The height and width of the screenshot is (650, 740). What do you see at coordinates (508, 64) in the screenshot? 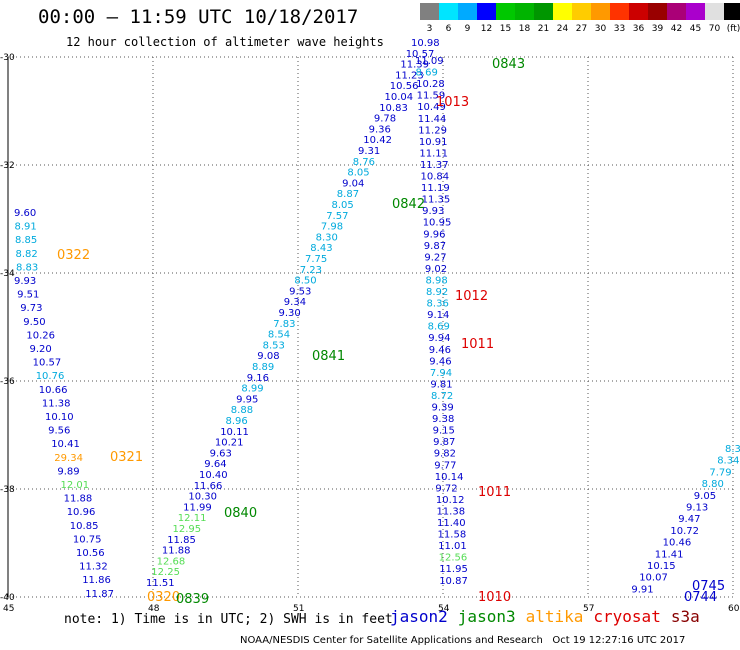
I see `pass-label: 0843` at bounding box center [508, 64].